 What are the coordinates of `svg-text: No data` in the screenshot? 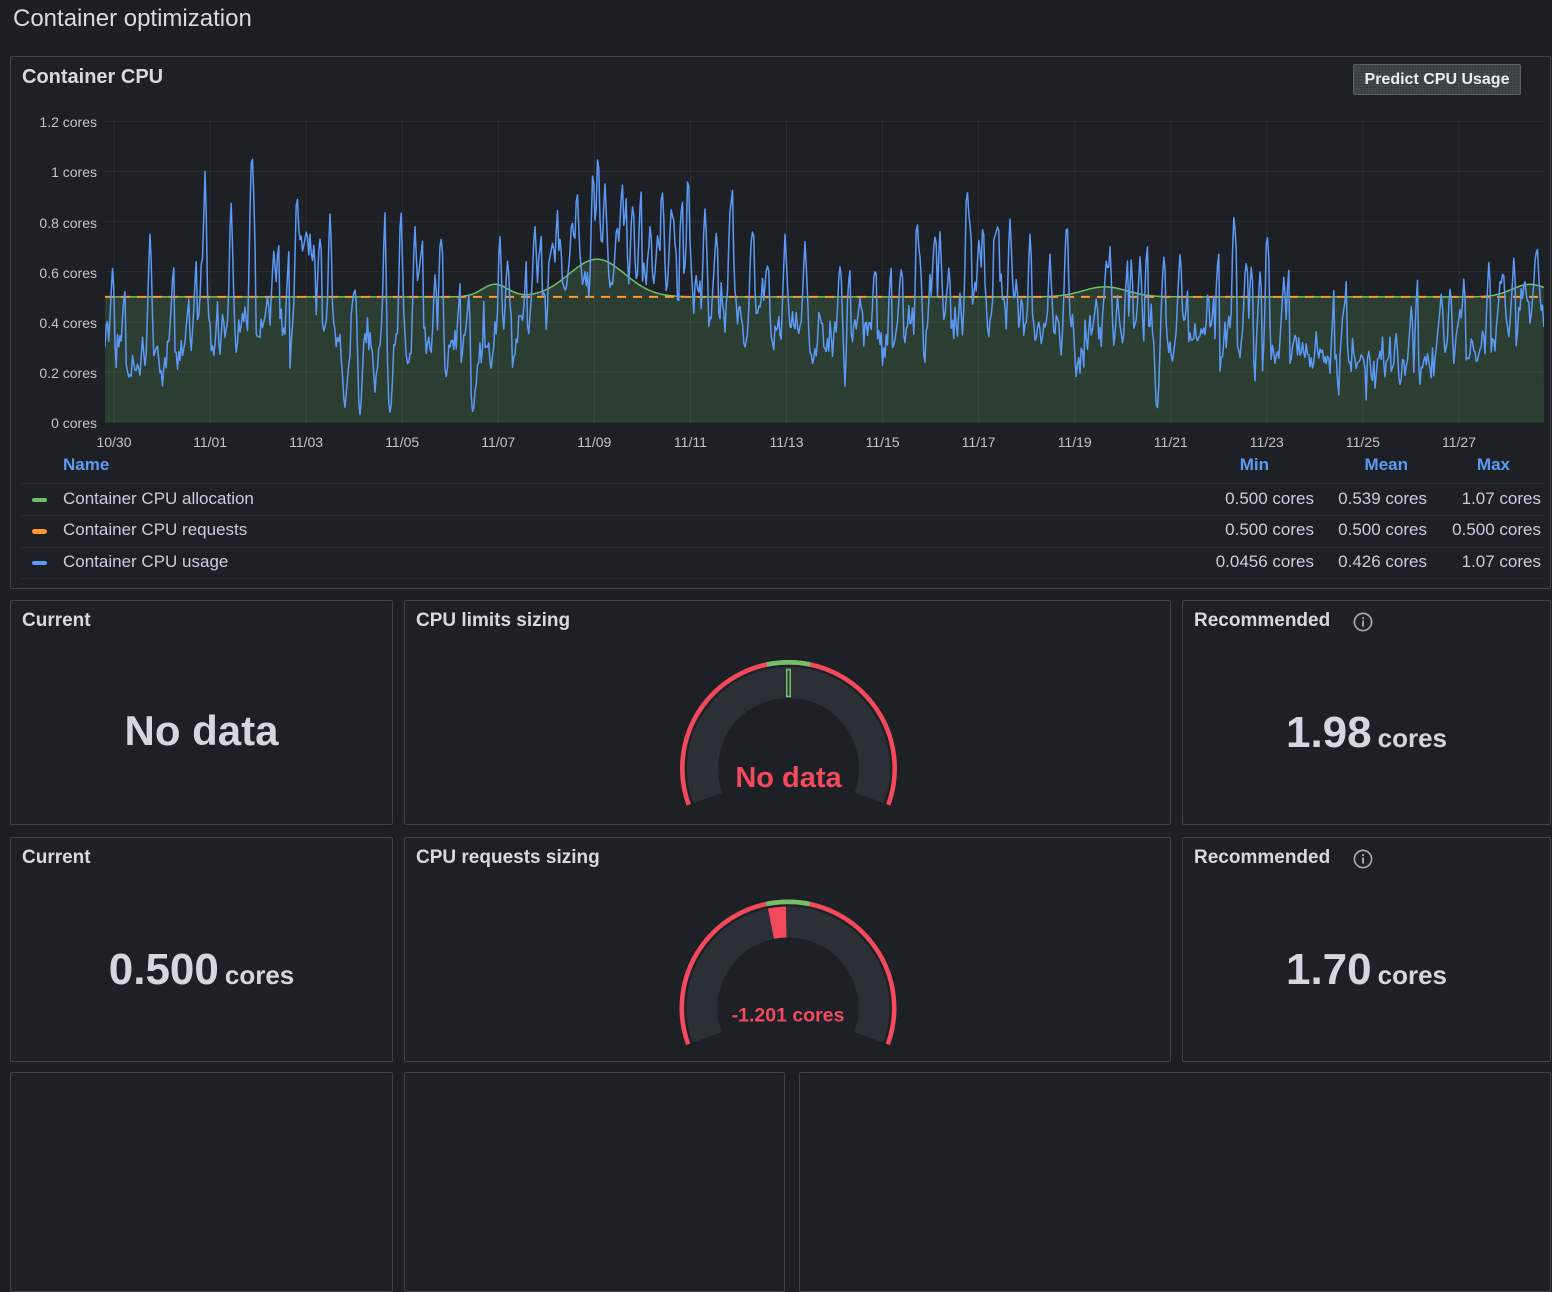 It's located at (788, 778).